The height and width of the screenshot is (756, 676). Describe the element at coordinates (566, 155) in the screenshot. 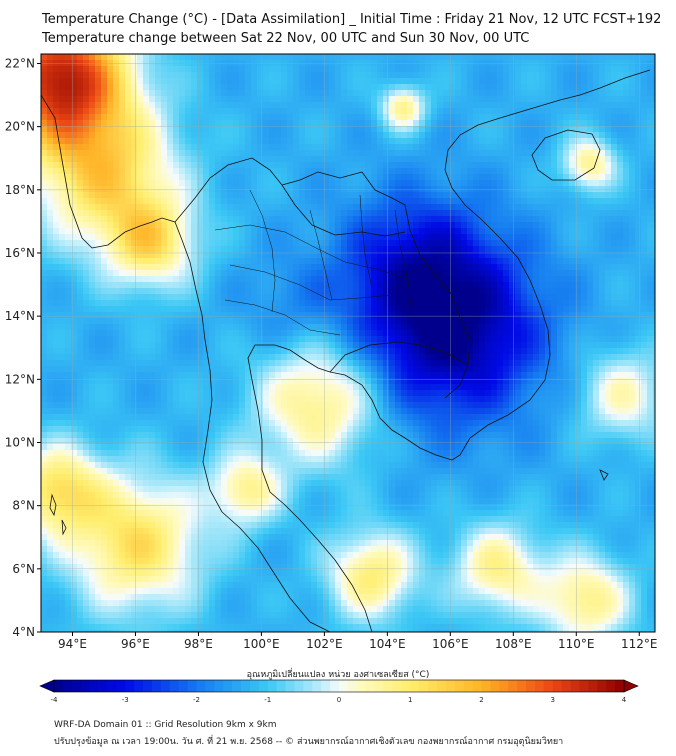

I see `hainan-island` at that location.